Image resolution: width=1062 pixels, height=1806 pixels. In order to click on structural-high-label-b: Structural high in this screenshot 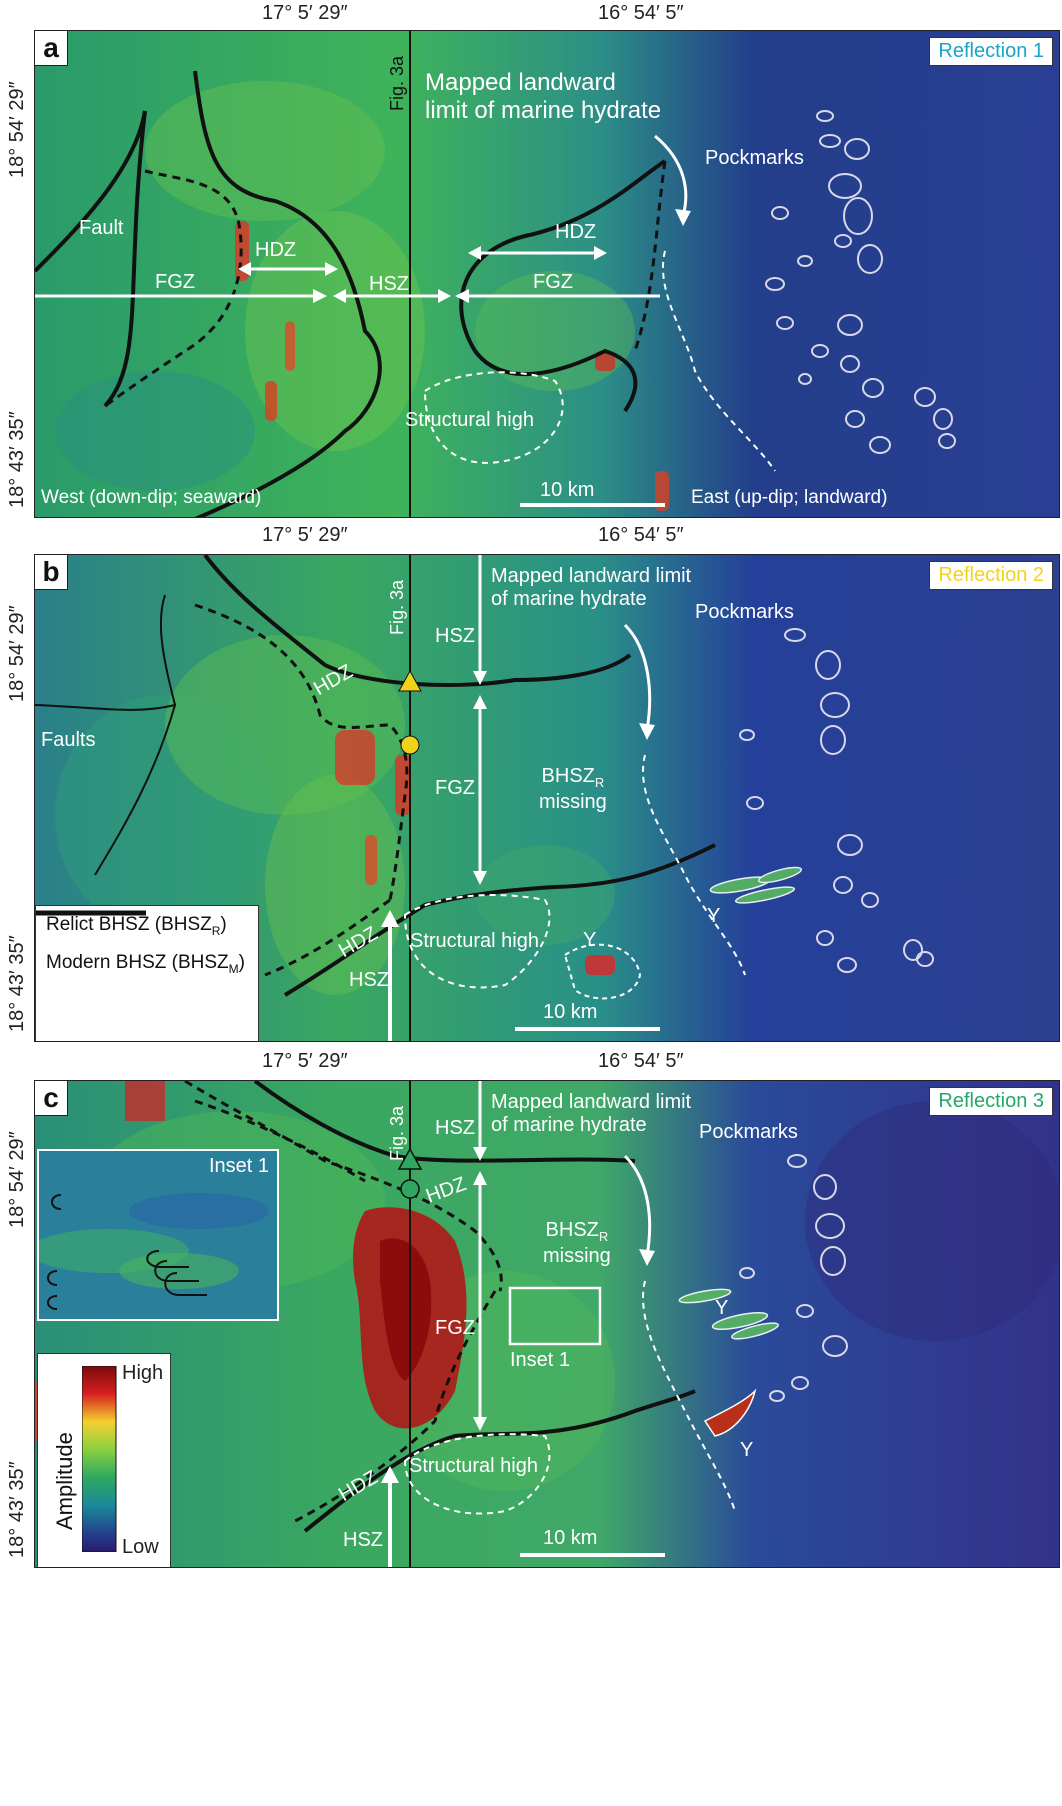, I will do `click(474, 941)`.